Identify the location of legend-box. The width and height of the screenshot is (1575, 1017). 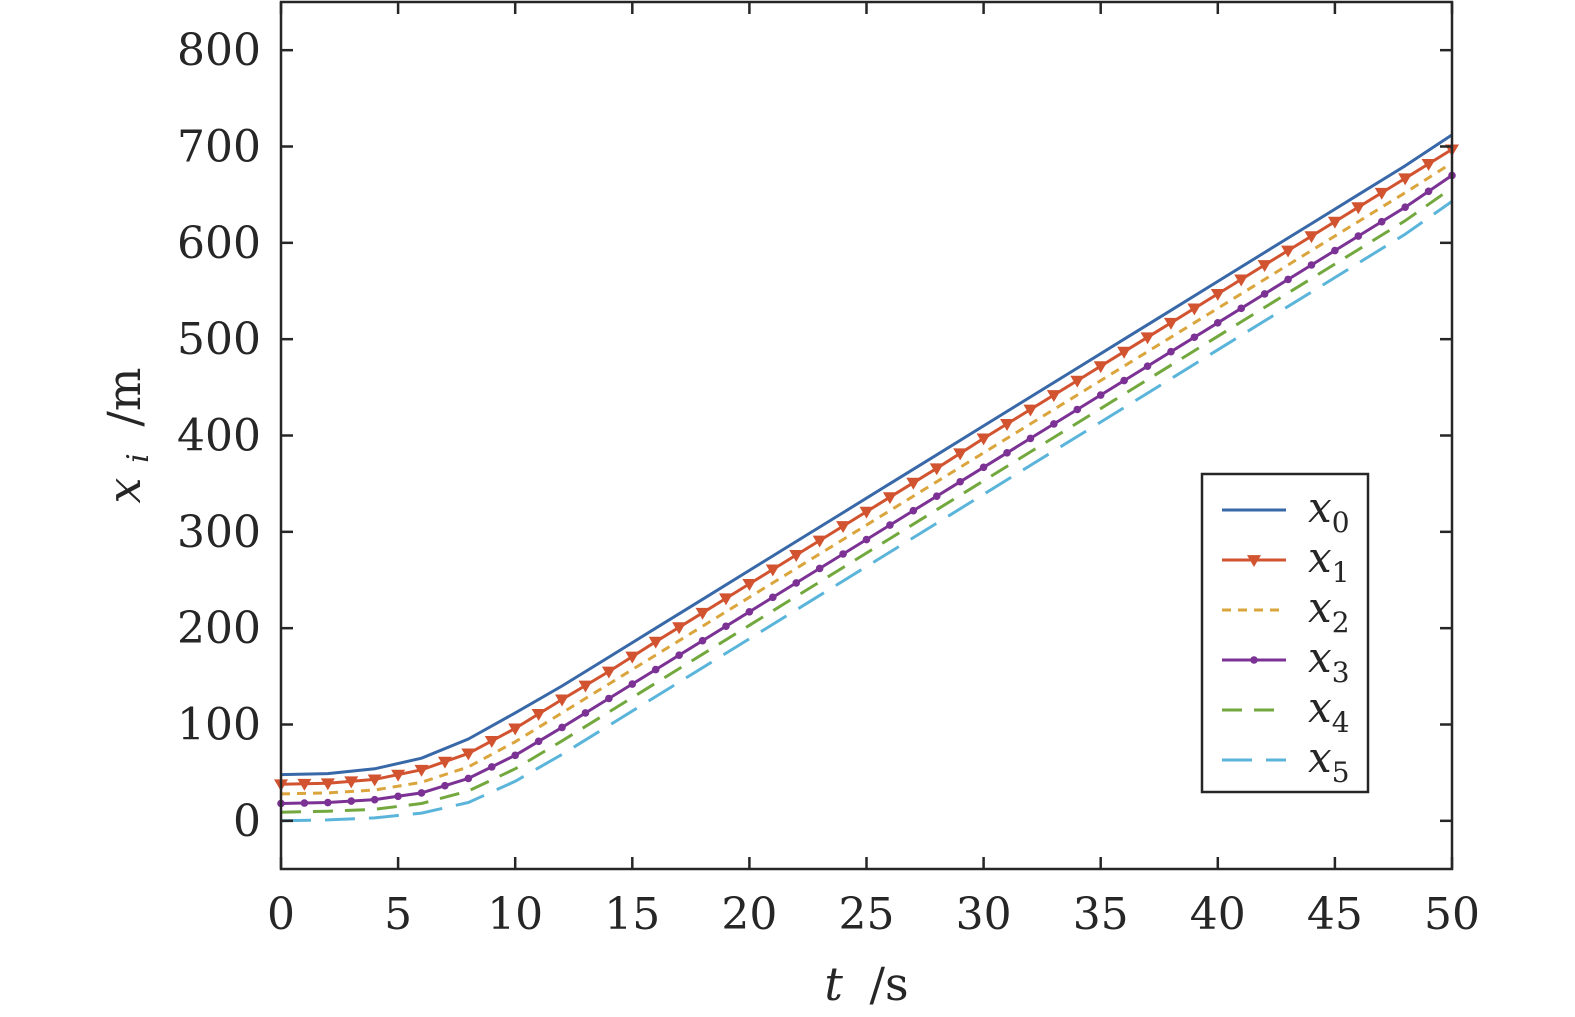
(1285, 633).